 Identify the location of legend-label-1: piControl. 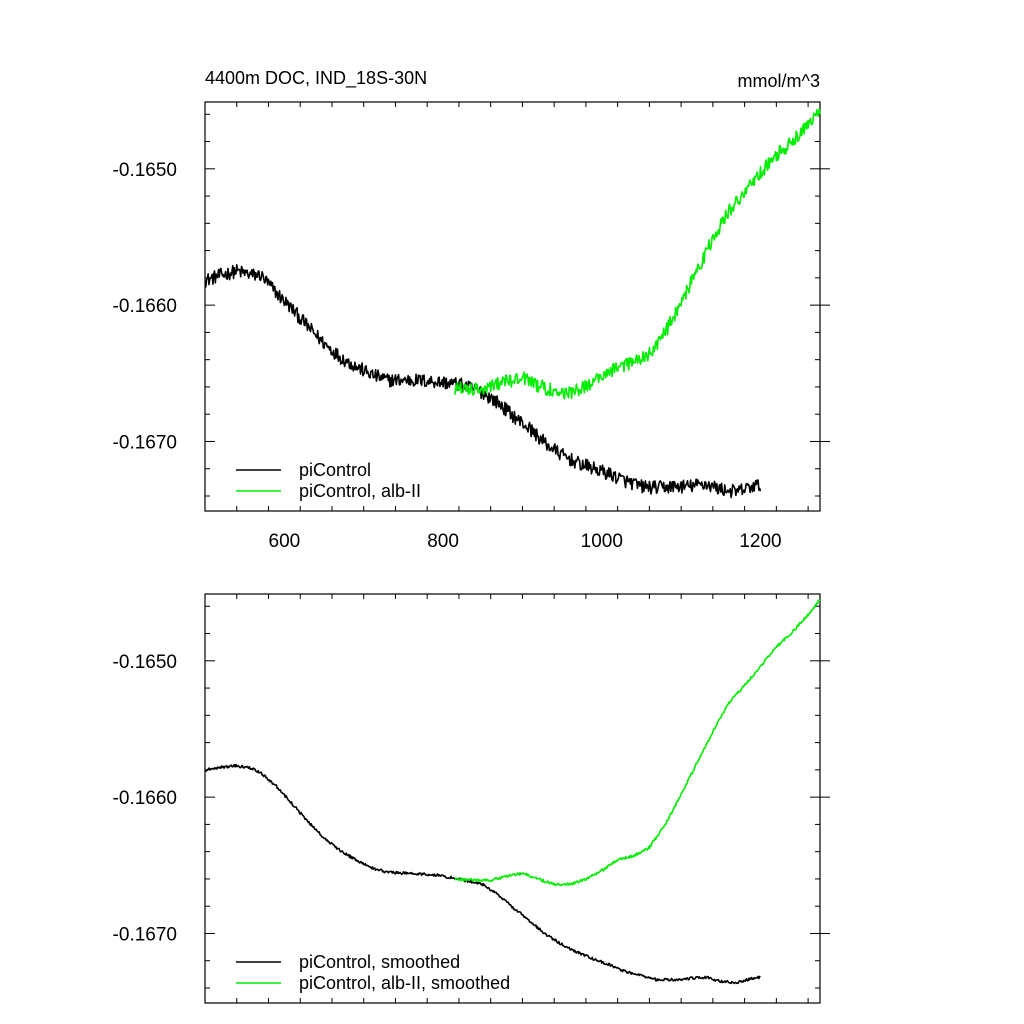
(335, 470).